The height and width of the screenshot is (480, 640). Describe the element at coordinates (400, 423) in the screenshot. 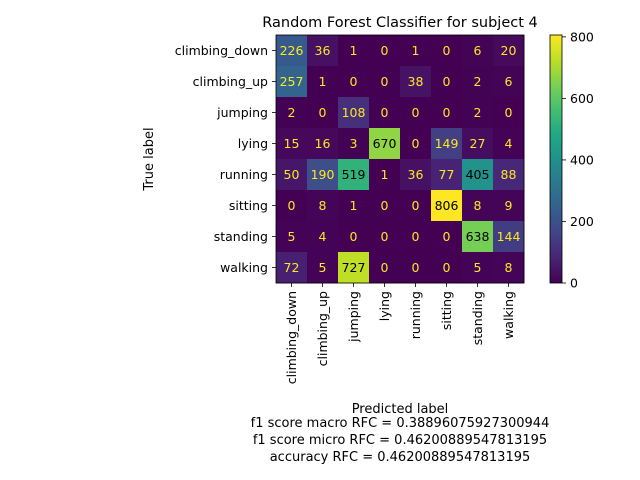

I see `f1-macro-text: f1 score macro RFC = 0.38896075927300944` at that location.